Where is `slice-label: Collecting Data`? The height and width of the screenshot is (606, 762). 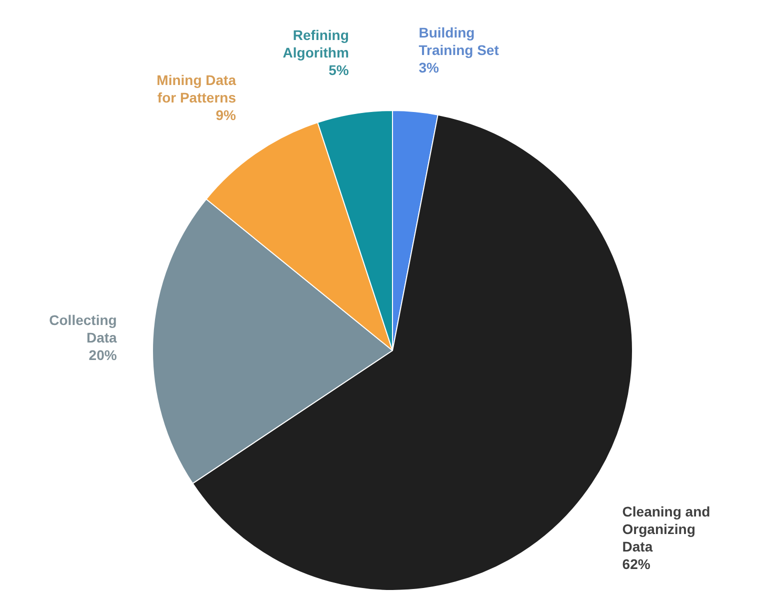 slice-label: Collecting Data is located at coordinates (83, 329).